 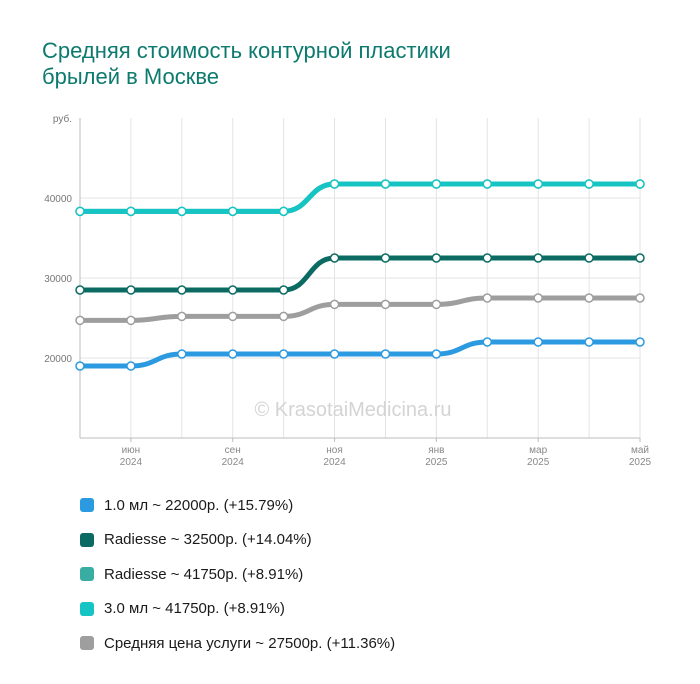 What do you see at coordinates (352, 410) in the screenshot?
I see `watermark: © KrasotaiMedicina.ru` at bounding box center [352, 410].